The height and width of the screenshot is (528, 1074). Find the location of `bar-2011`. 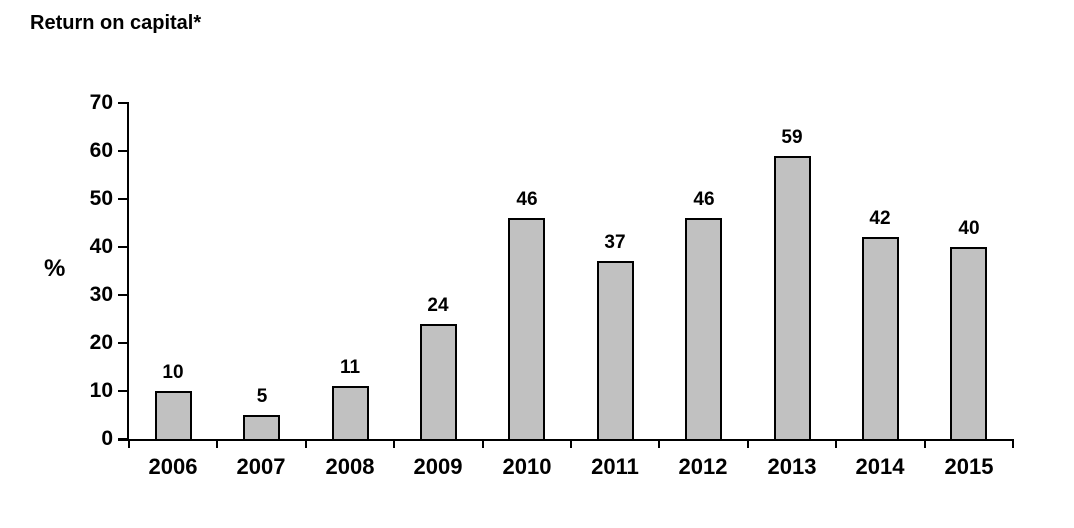

bar-2011 is located at coordinates (615, 351).